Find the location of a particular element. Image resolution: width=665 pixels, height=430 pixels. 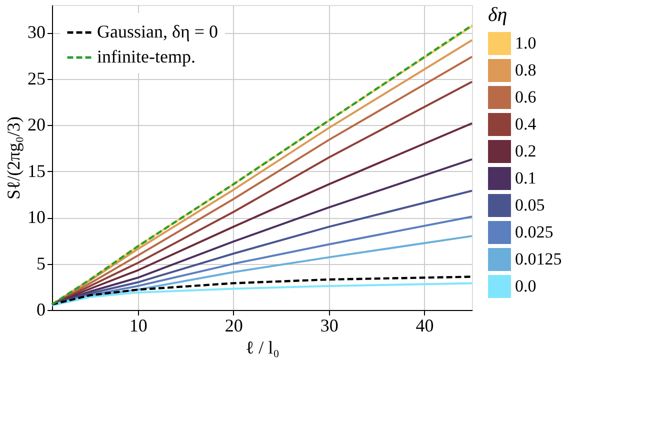

legend-label: 0.2 is located at coordinates (525, 151).